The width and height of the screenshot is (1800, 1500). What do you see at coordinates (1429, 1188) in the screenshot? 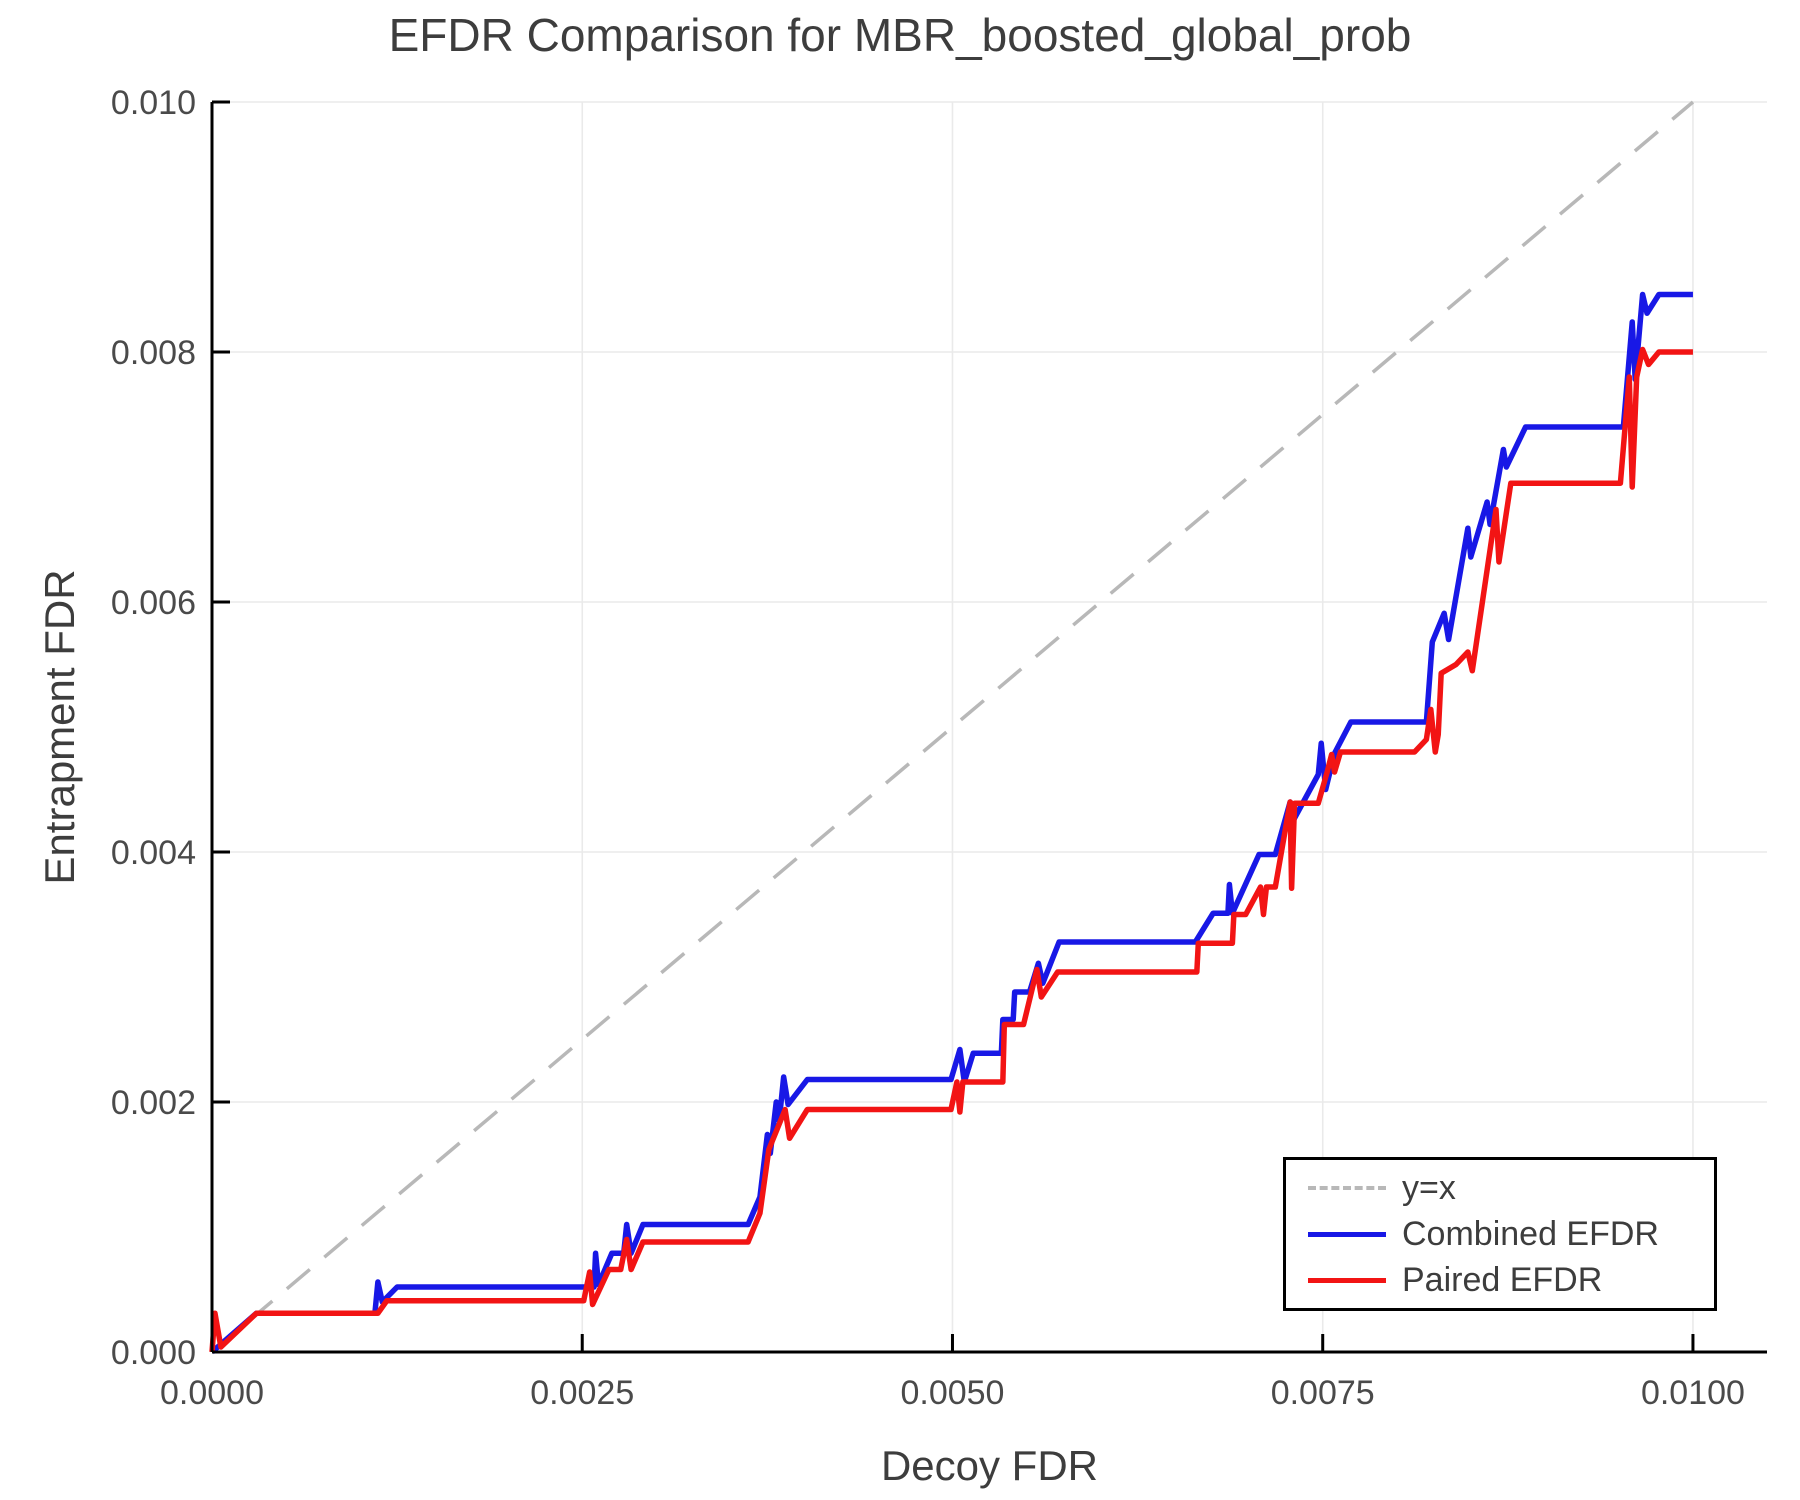
I see `legend-label: y=x` at bounding box center [1429, 1188].